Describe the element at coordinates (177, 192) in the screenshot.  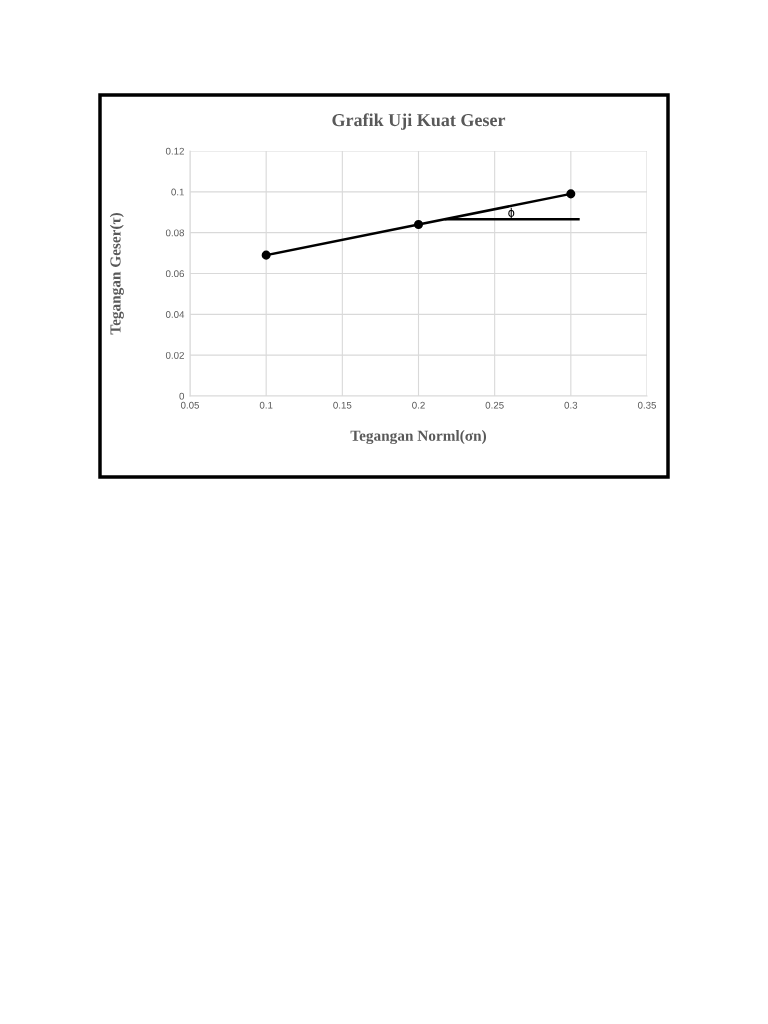
I see `y-tick-label: 0.1` at that location.